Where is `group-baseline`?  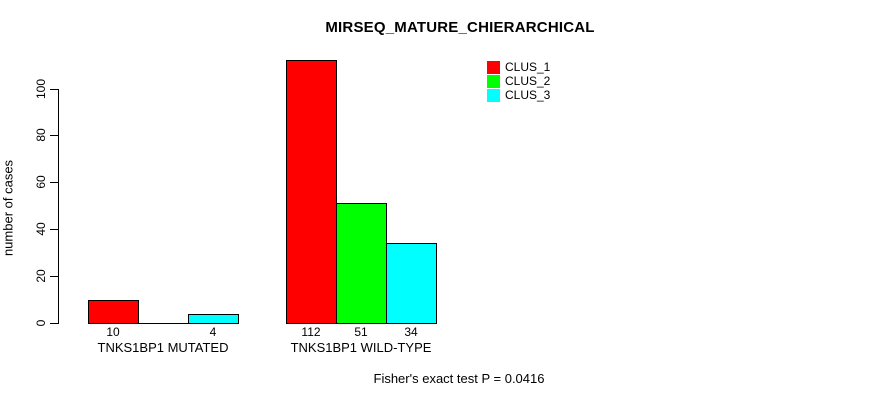 group-baseline is located at coordinates (163, 323).